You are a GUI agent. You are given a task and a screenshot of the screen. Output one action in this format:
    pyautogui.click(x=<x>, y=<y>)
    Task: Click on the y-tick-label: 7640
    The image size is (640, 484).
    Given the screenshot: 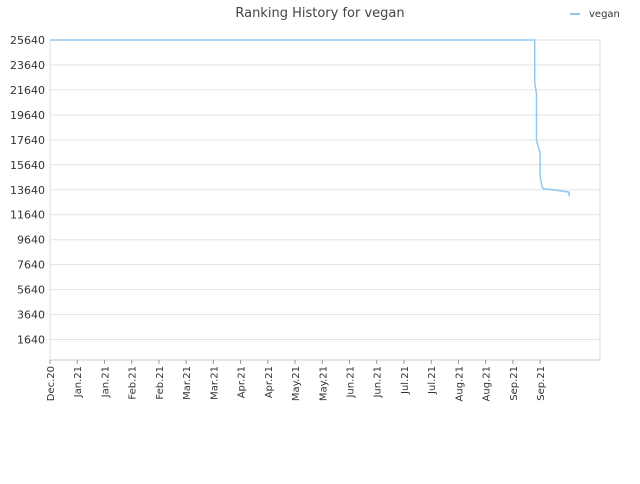 What is the action you would take?
    pyautogui.click(x=31, y=265)
    